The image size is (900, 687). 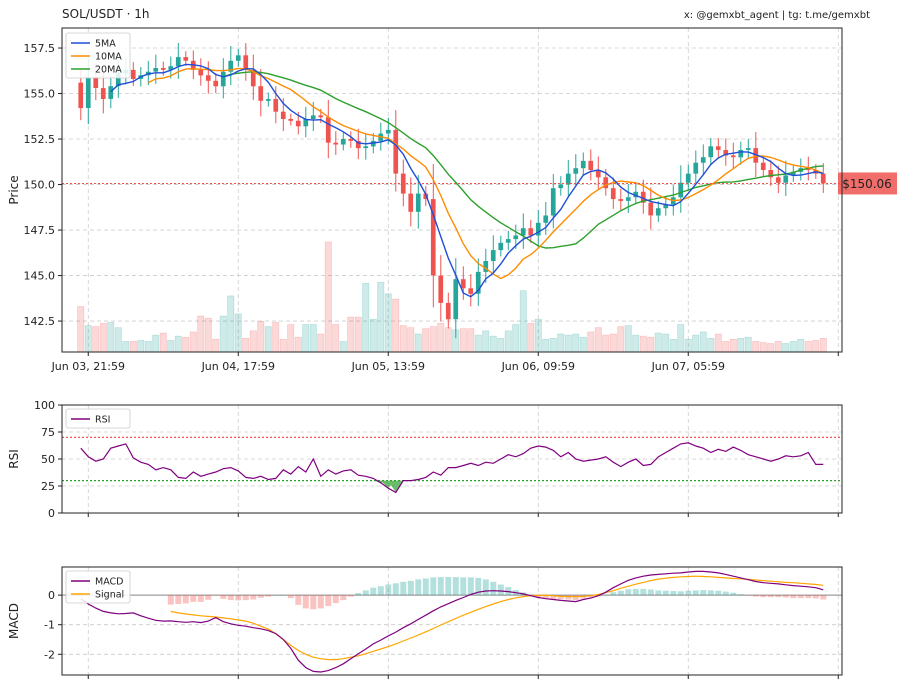 I want to click on legend-label: MACD, so click(x=109, y=582).